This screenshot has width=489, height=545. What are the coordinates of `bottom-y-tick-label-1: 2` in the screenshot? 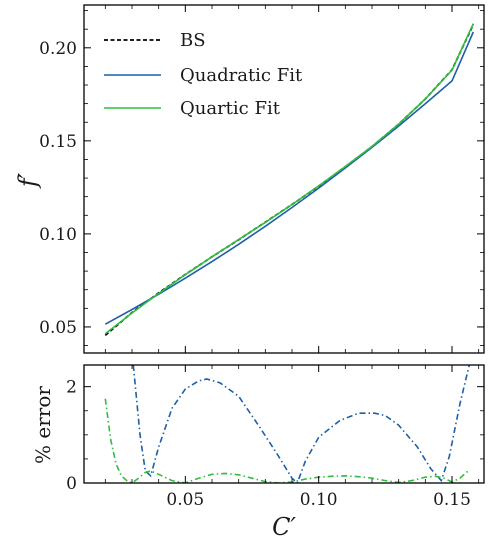 It's located at (71, 388).